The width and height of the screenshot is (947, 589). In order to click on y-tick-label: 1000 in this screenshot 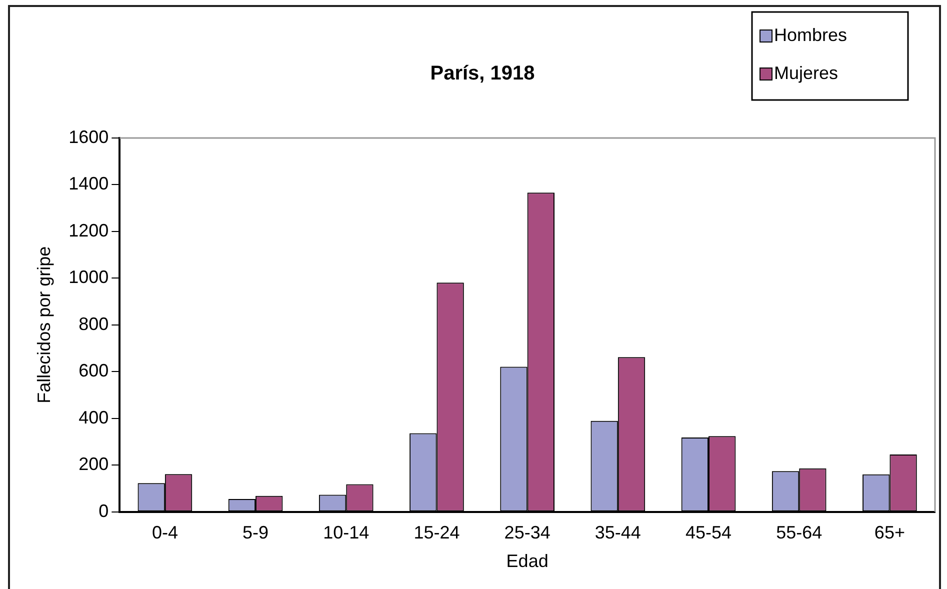, I will do `click(88, 277)`.